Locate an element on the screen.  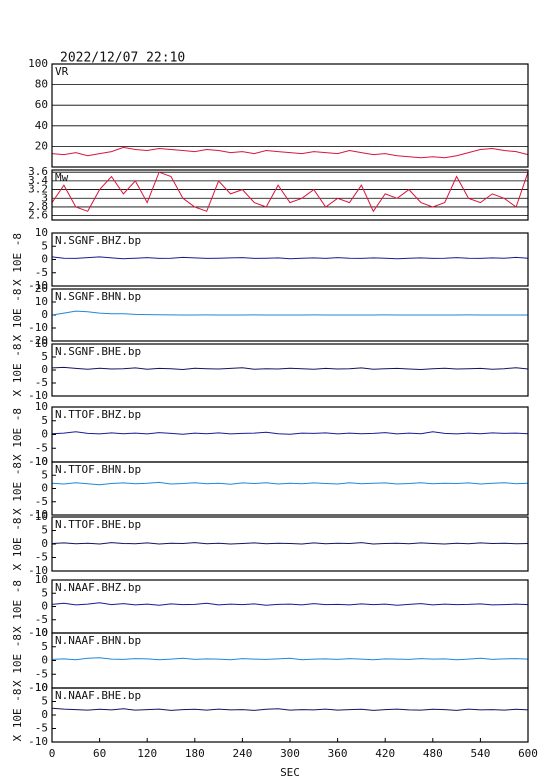
panel-label: N.SGNF.BHZ.bp is located at coordinates (98, 240).